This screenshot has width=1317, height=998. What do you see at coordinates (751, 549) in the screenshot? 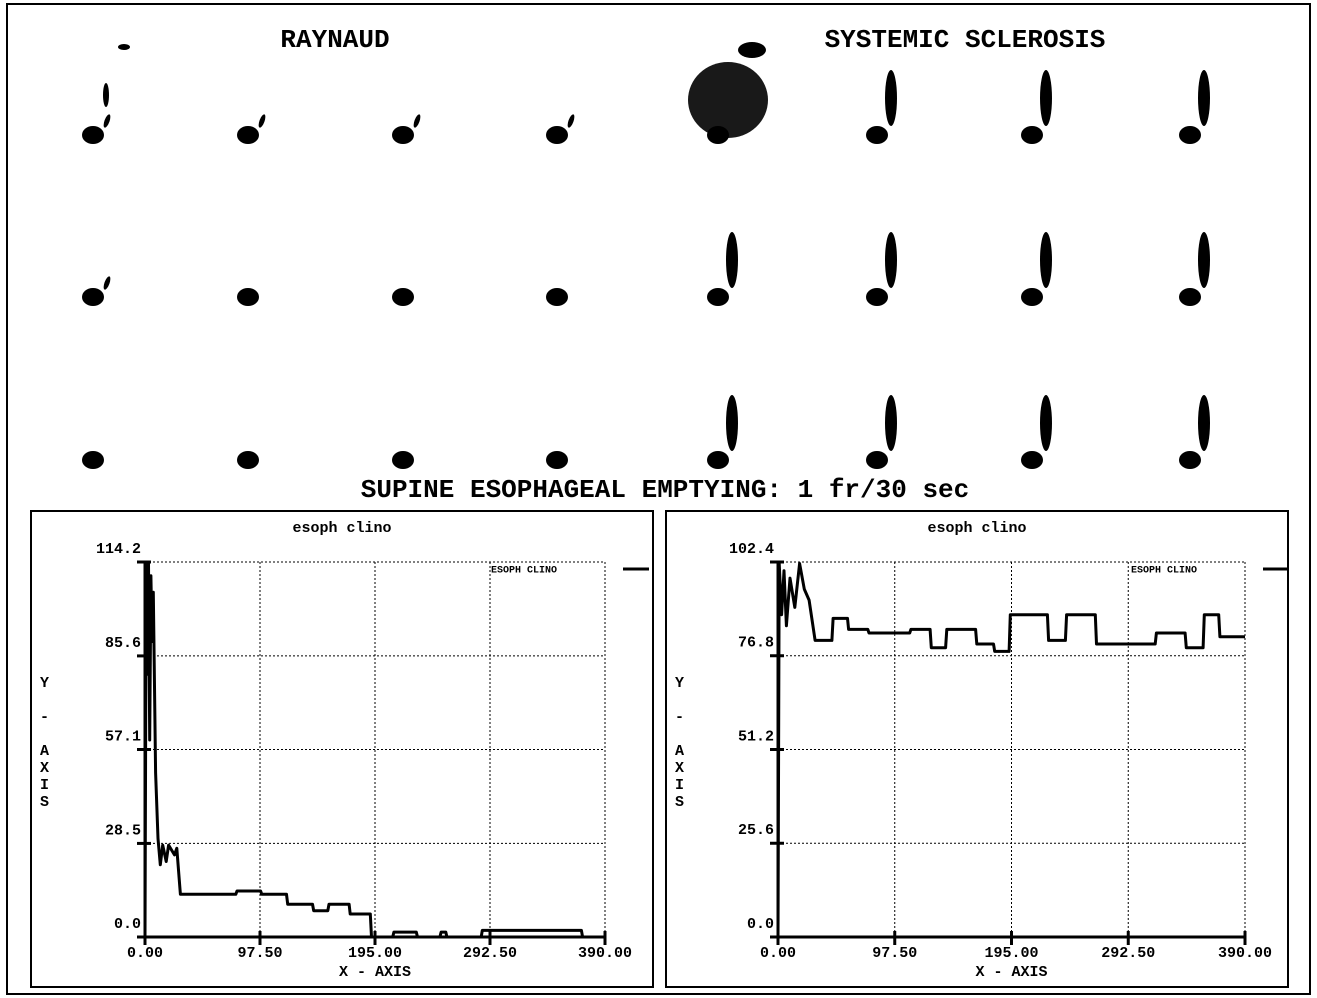
I see `y-tick-label: 102.4` at bounding box center [751, 549].